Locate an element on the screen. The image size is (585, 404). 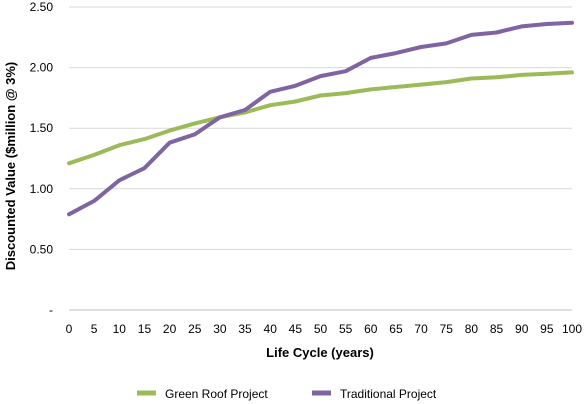
y-tick-label: 1.50 is located at coordinates (42, 128).